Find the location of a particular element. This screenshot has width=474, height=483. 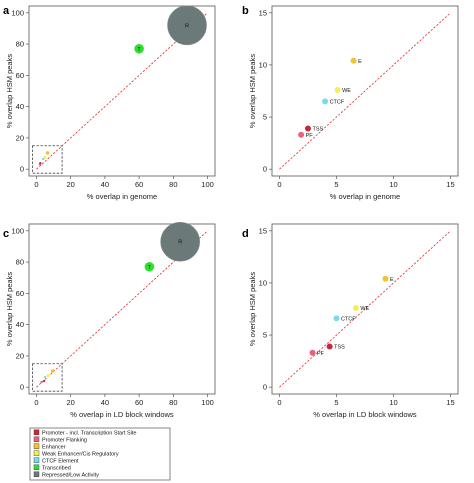

point-label: TSS is located at coordinates (339, 348).